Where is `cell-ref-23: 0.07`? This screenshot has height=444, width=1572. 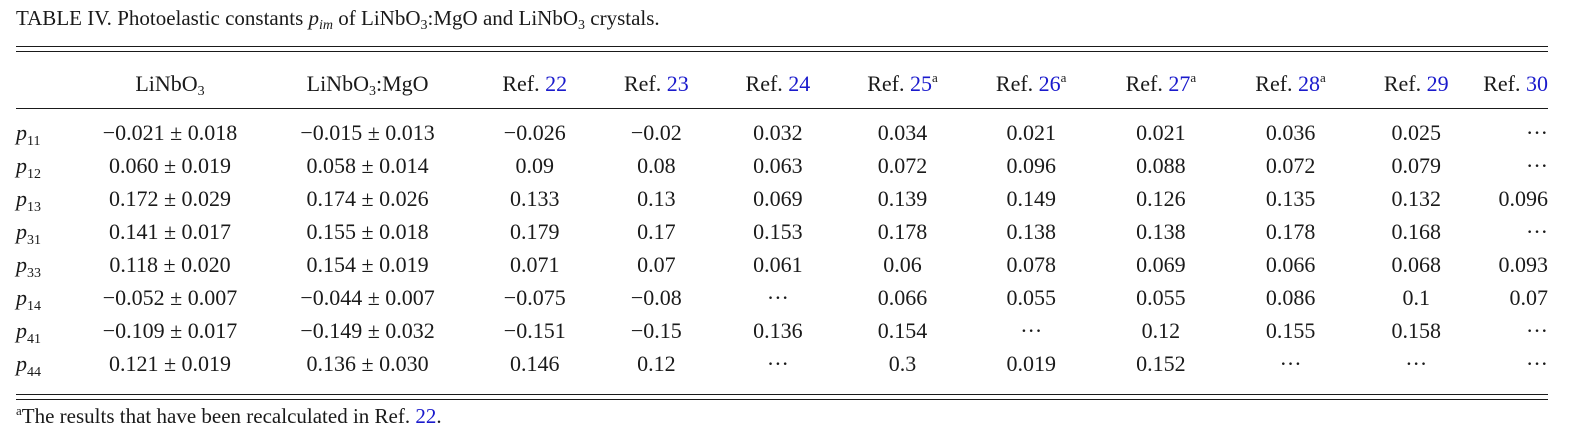
cell-ref-23: 0.07 is located at coordinates (656, 264).